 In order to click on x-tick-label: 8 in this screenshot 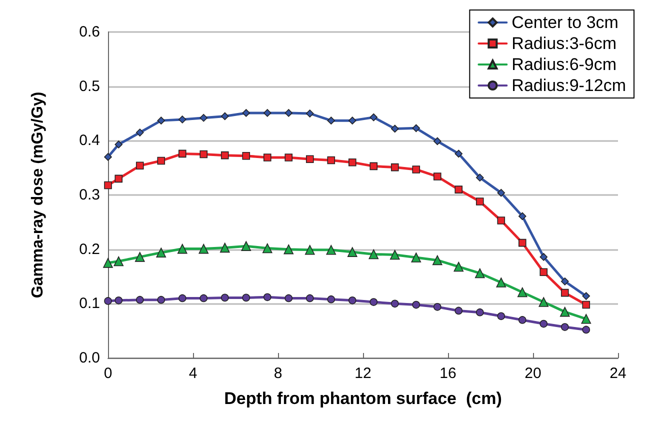, I will do `click(278, 373)`.